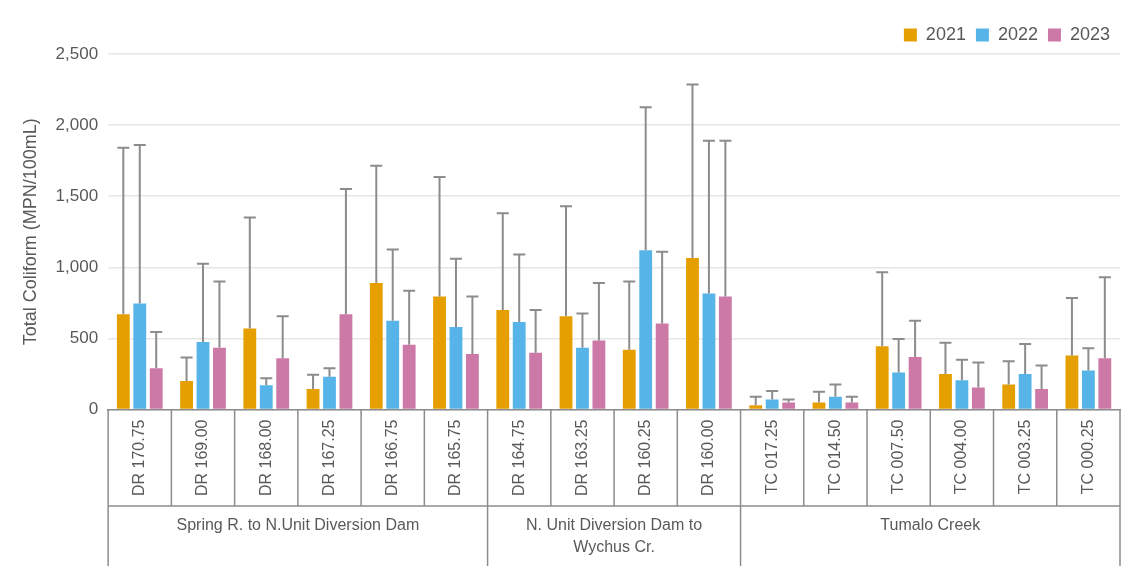  I want to click on x-tick-label: DR 166.75, so click(392, 458).